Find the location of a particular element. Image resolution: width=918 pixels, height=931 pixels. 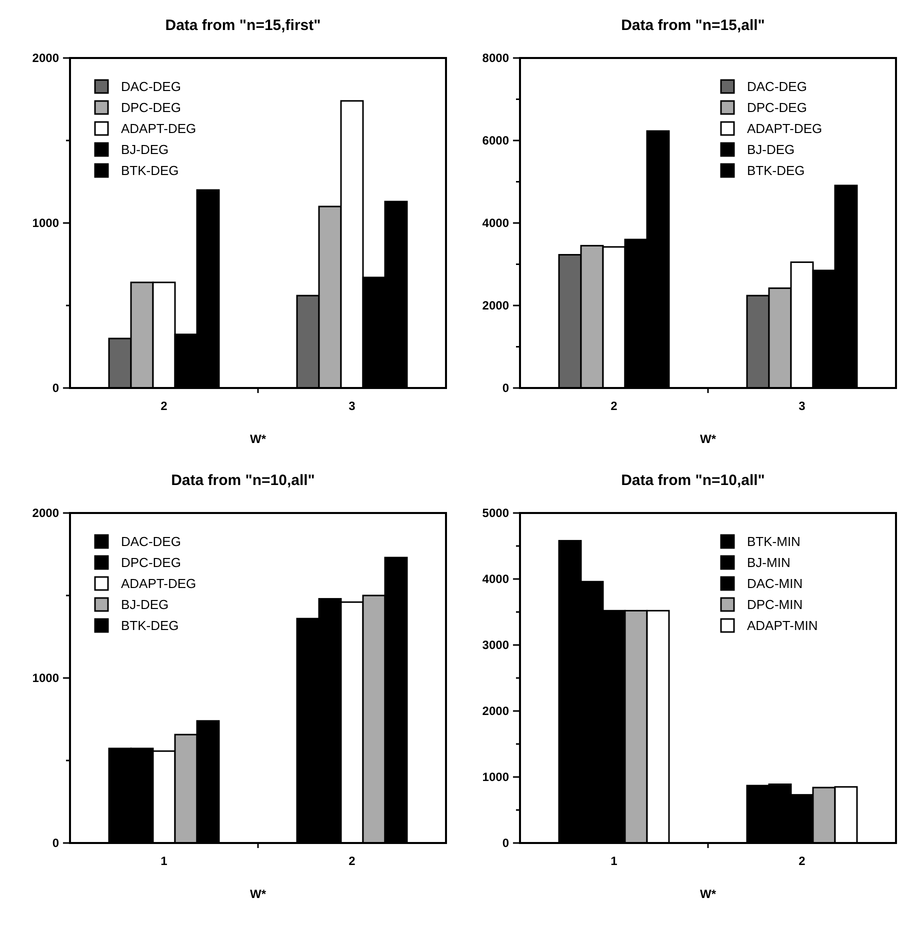

legend-label: DPC-MIN is located at coordinates (775, 604).